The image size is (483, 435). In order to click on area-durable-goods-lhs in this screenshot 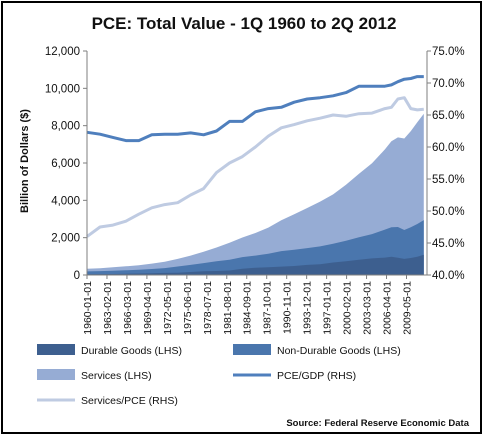, I will do `click(255, 264)`.